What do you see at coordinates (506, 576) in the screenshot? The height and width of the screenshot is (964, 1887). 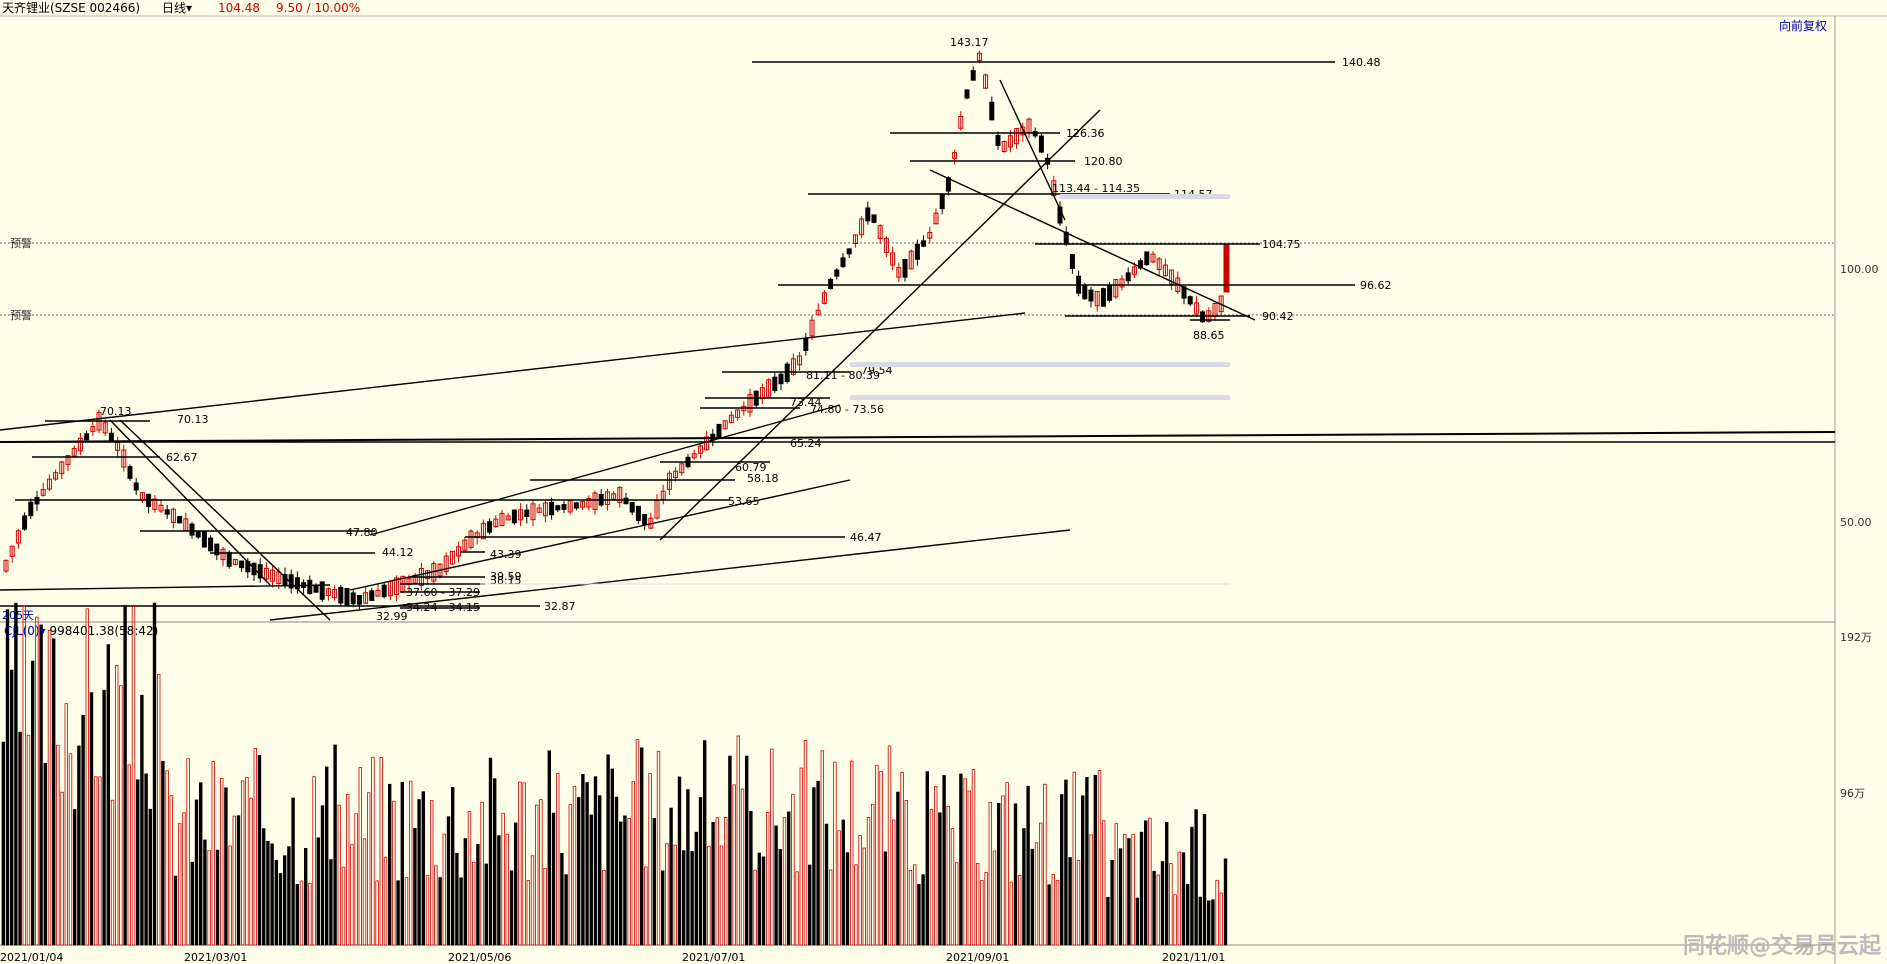 I see `price-level-label: 39.59` at bounding box center [506, 576].